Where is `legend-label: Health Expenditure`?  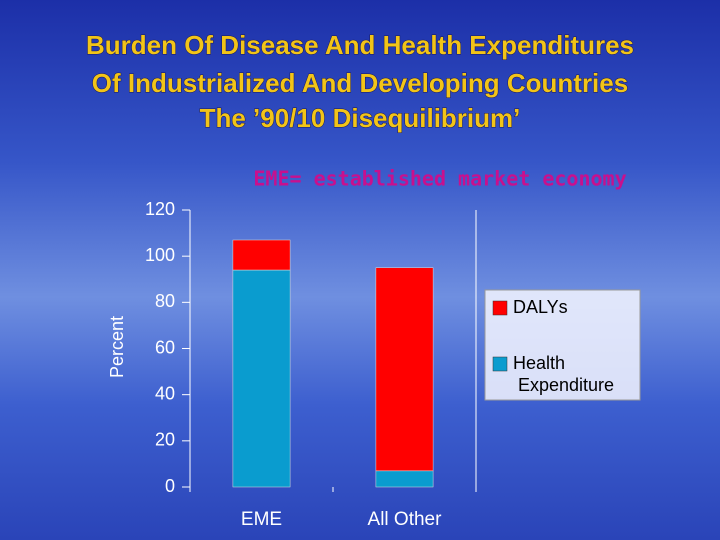 legend-label: Health Expenditure is located at coordinates (563, 374).